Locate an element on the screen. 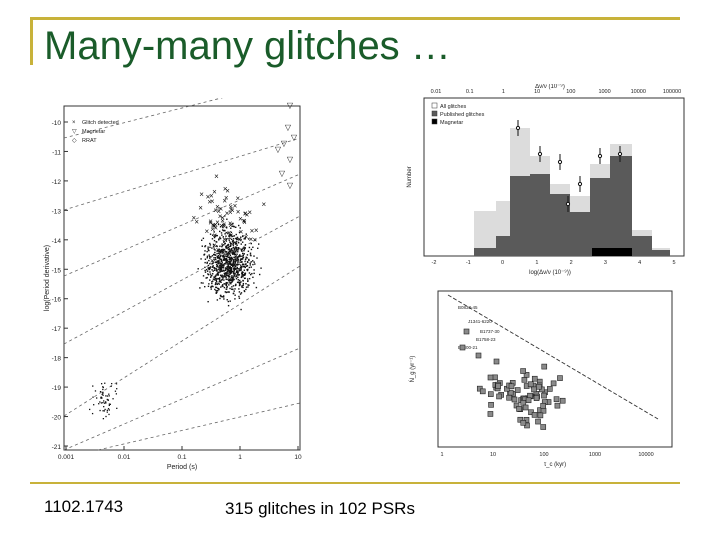 This screenshot has height=540, width=720. pulsar-annotation: B1800-21 is located at coordinates (468, 347).